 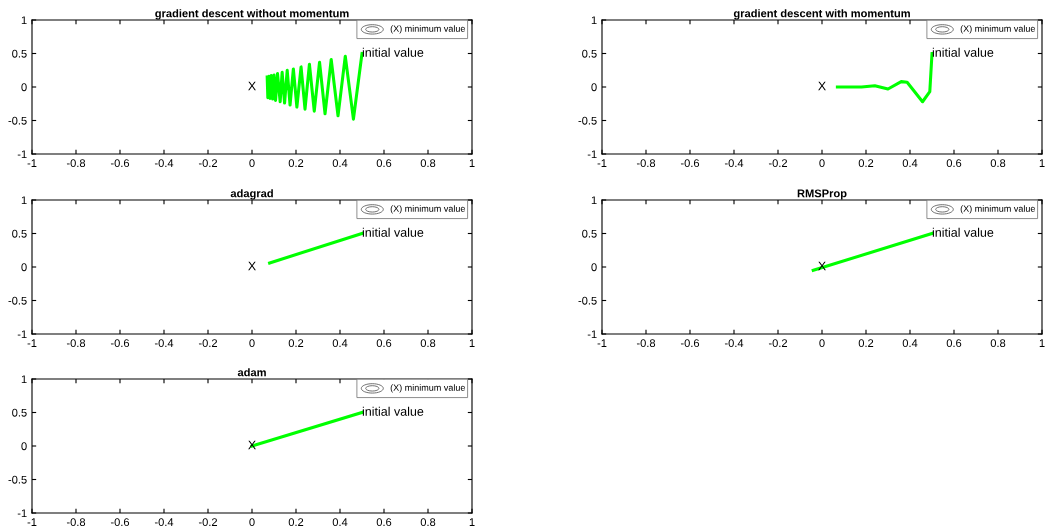 I want to click on chart-title: adam, so click(x=251, y=372).